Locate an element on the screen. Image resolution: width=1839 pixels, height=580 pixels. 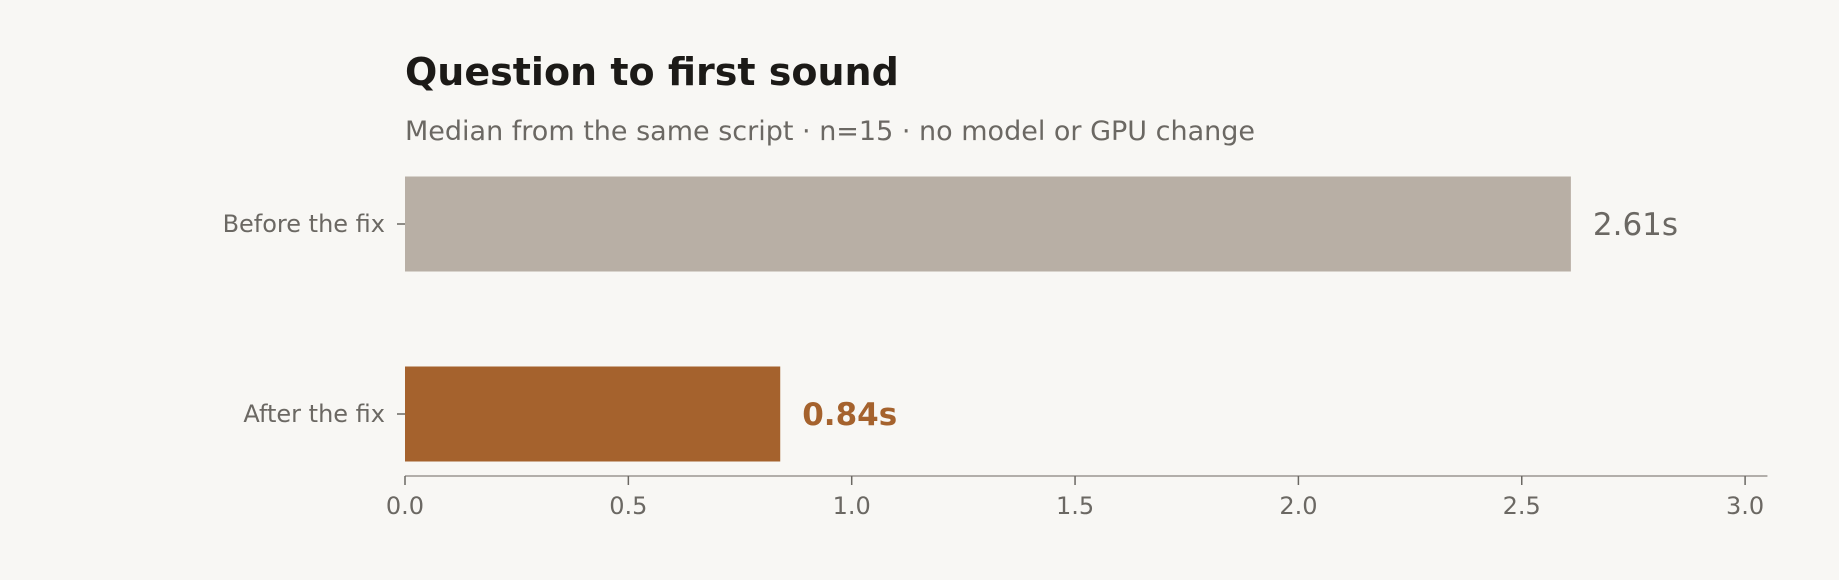
chart-title: Question to first sound is located at coordinates (652, 72).